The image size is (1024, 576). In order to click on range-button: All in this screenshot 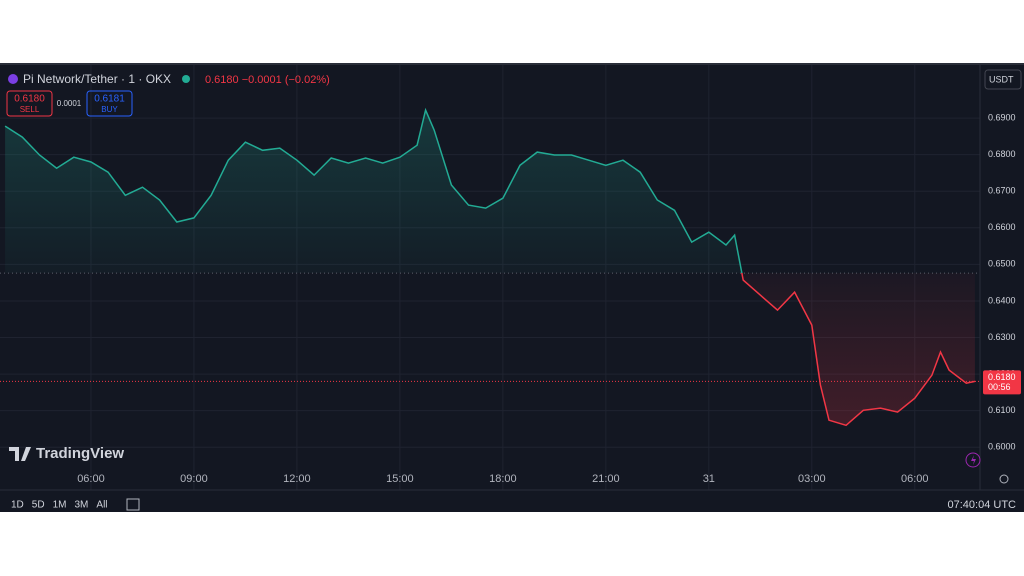, I will do `click(101, 505)`.